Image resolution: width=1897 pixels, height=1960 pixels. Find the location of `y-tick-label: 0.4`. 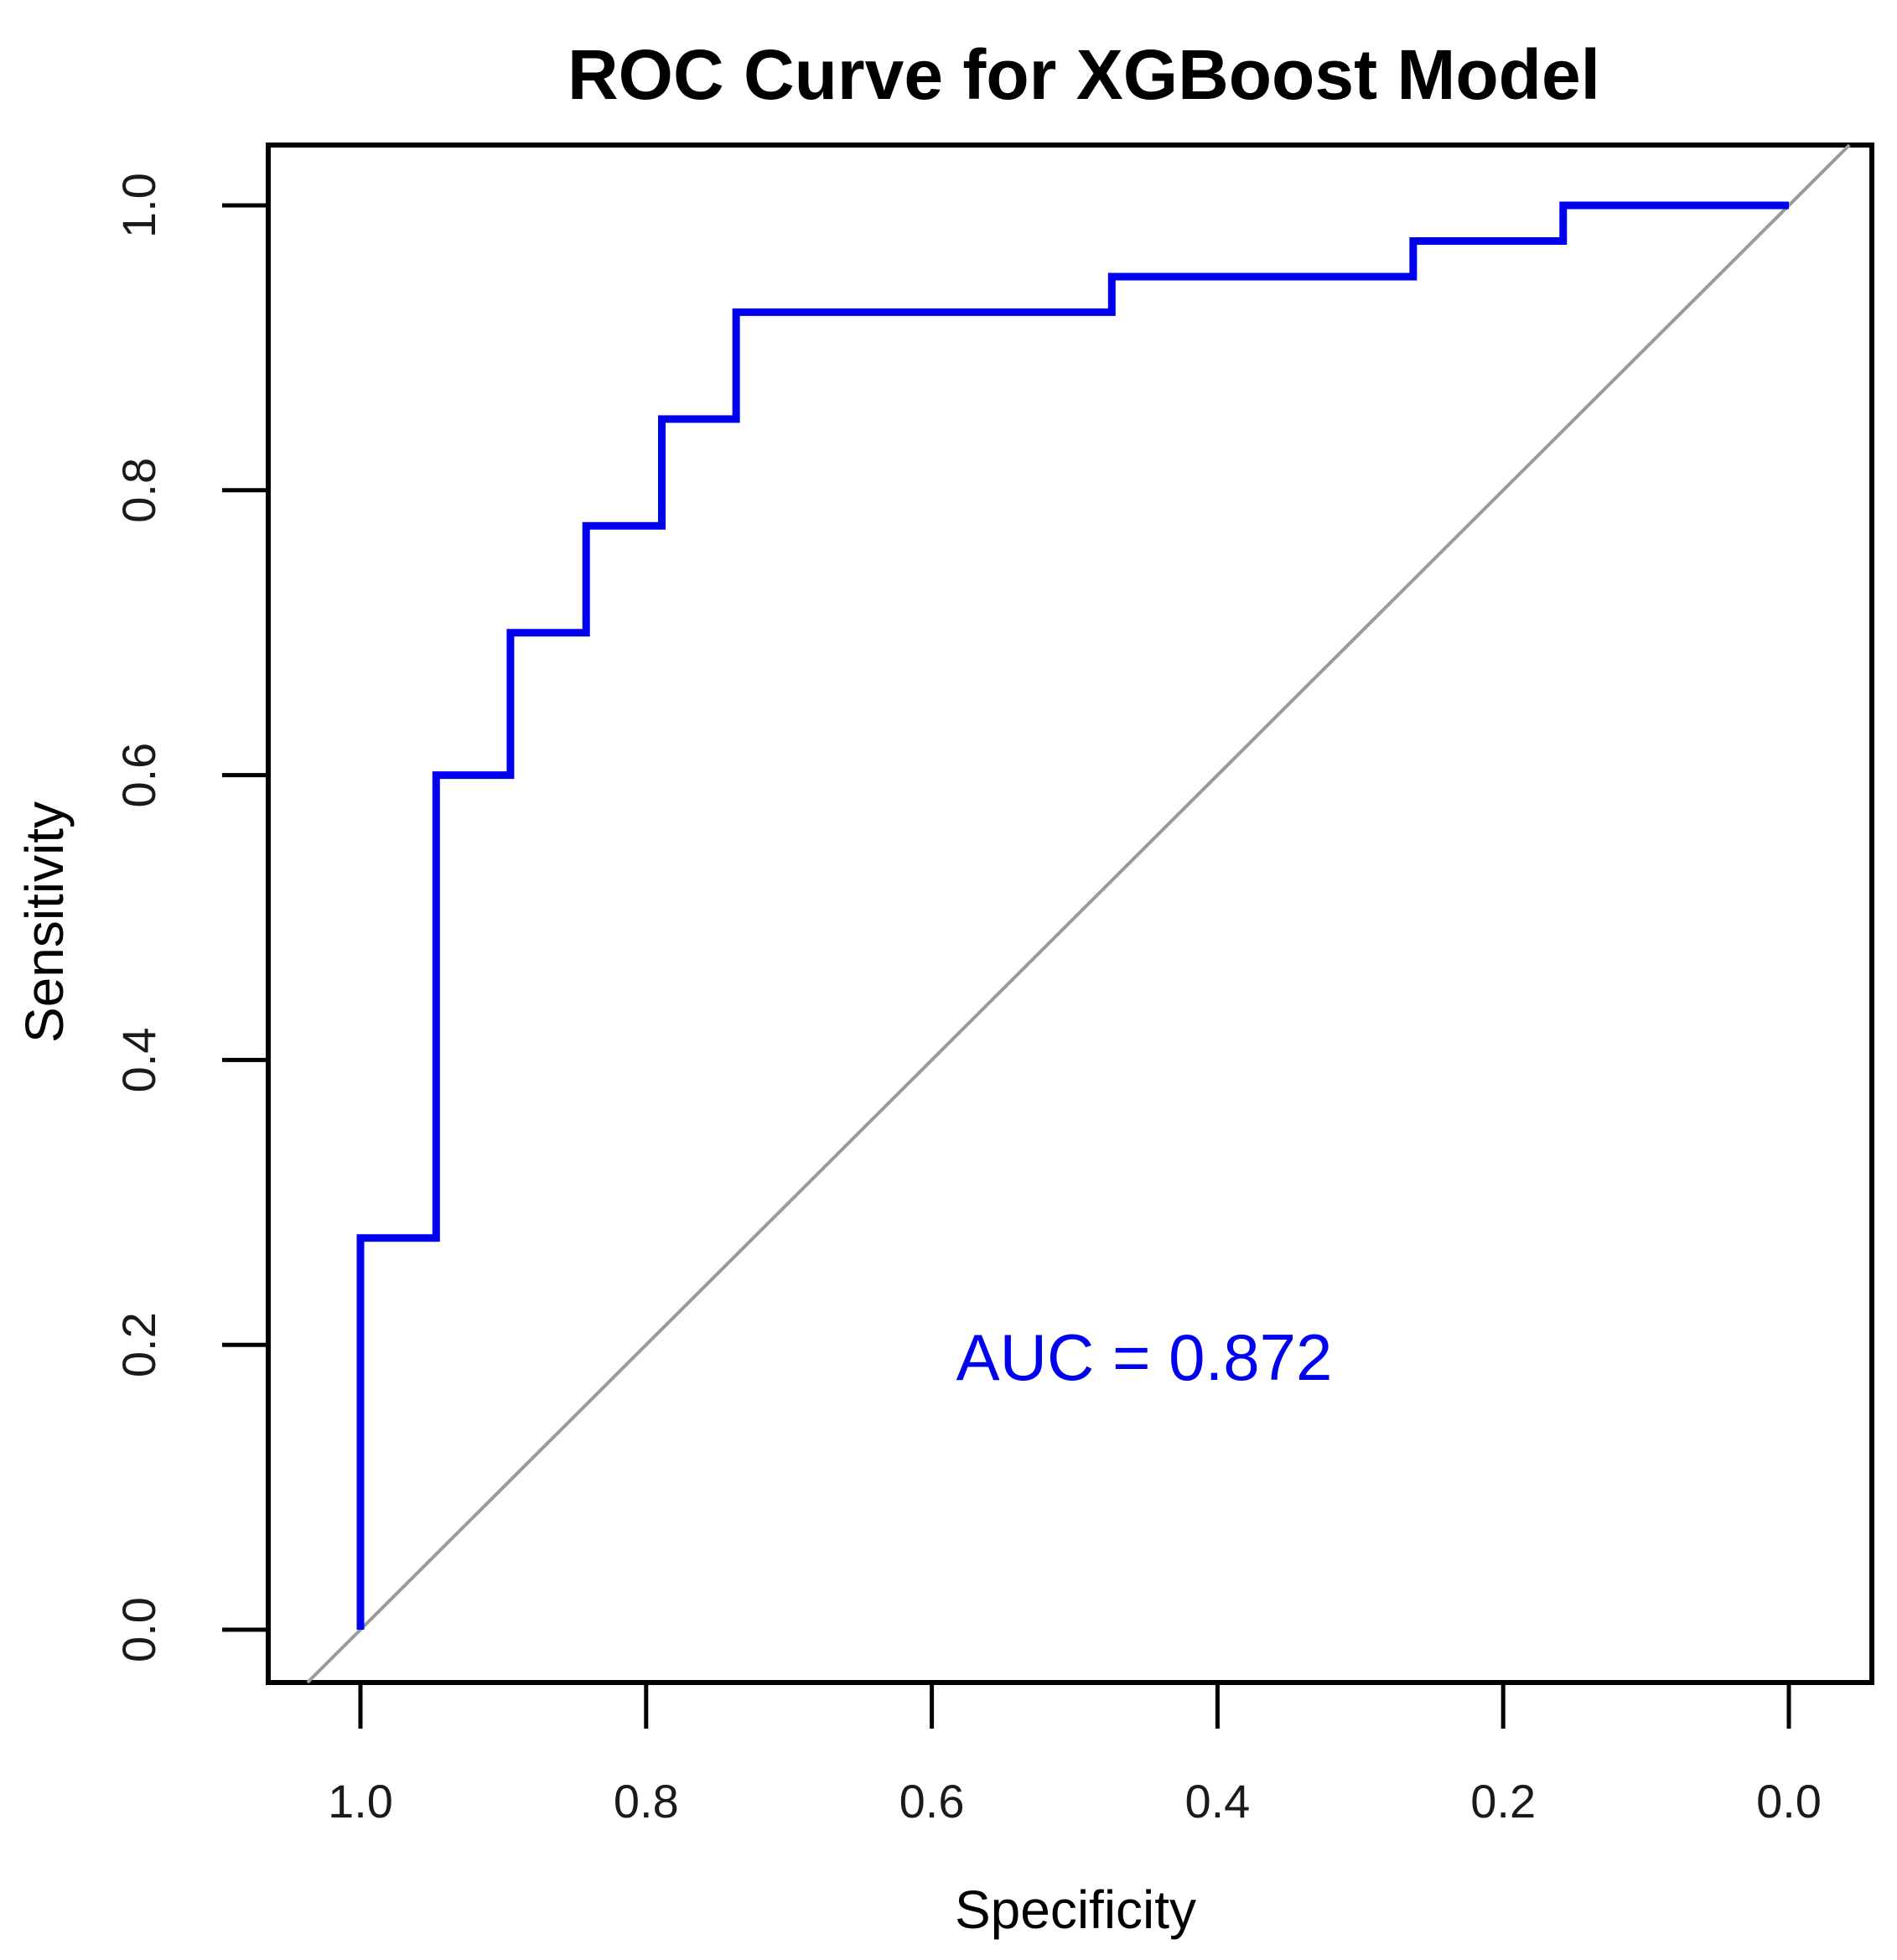

y-tick-label: 0.4 is located at coordinates (138, 1059).